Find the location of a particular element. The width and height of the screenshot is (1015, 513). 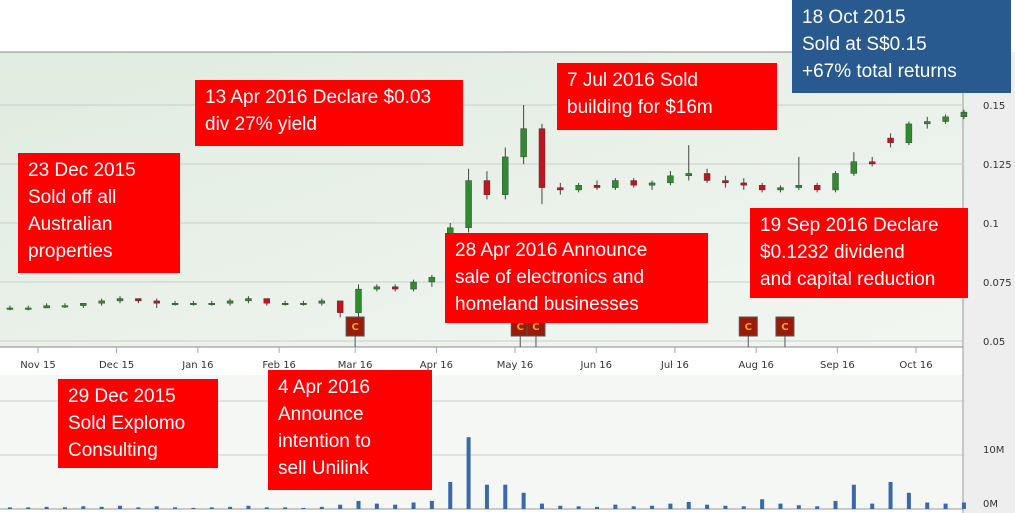

x-tick-label: Jun 16 is located at coordinates (595, 365).